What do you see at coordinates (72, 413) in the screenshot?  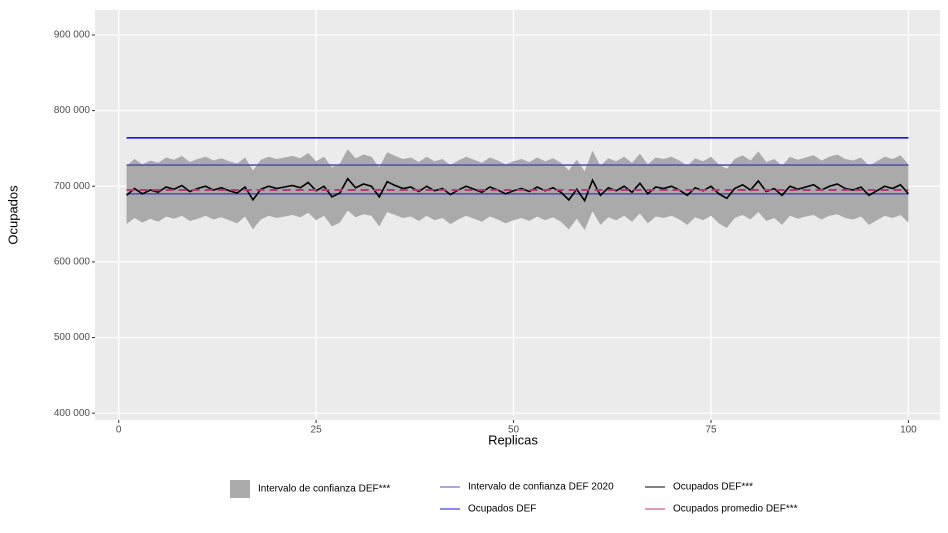 I see `y-tick-label: 400 000` at bounding box center [72, 413].